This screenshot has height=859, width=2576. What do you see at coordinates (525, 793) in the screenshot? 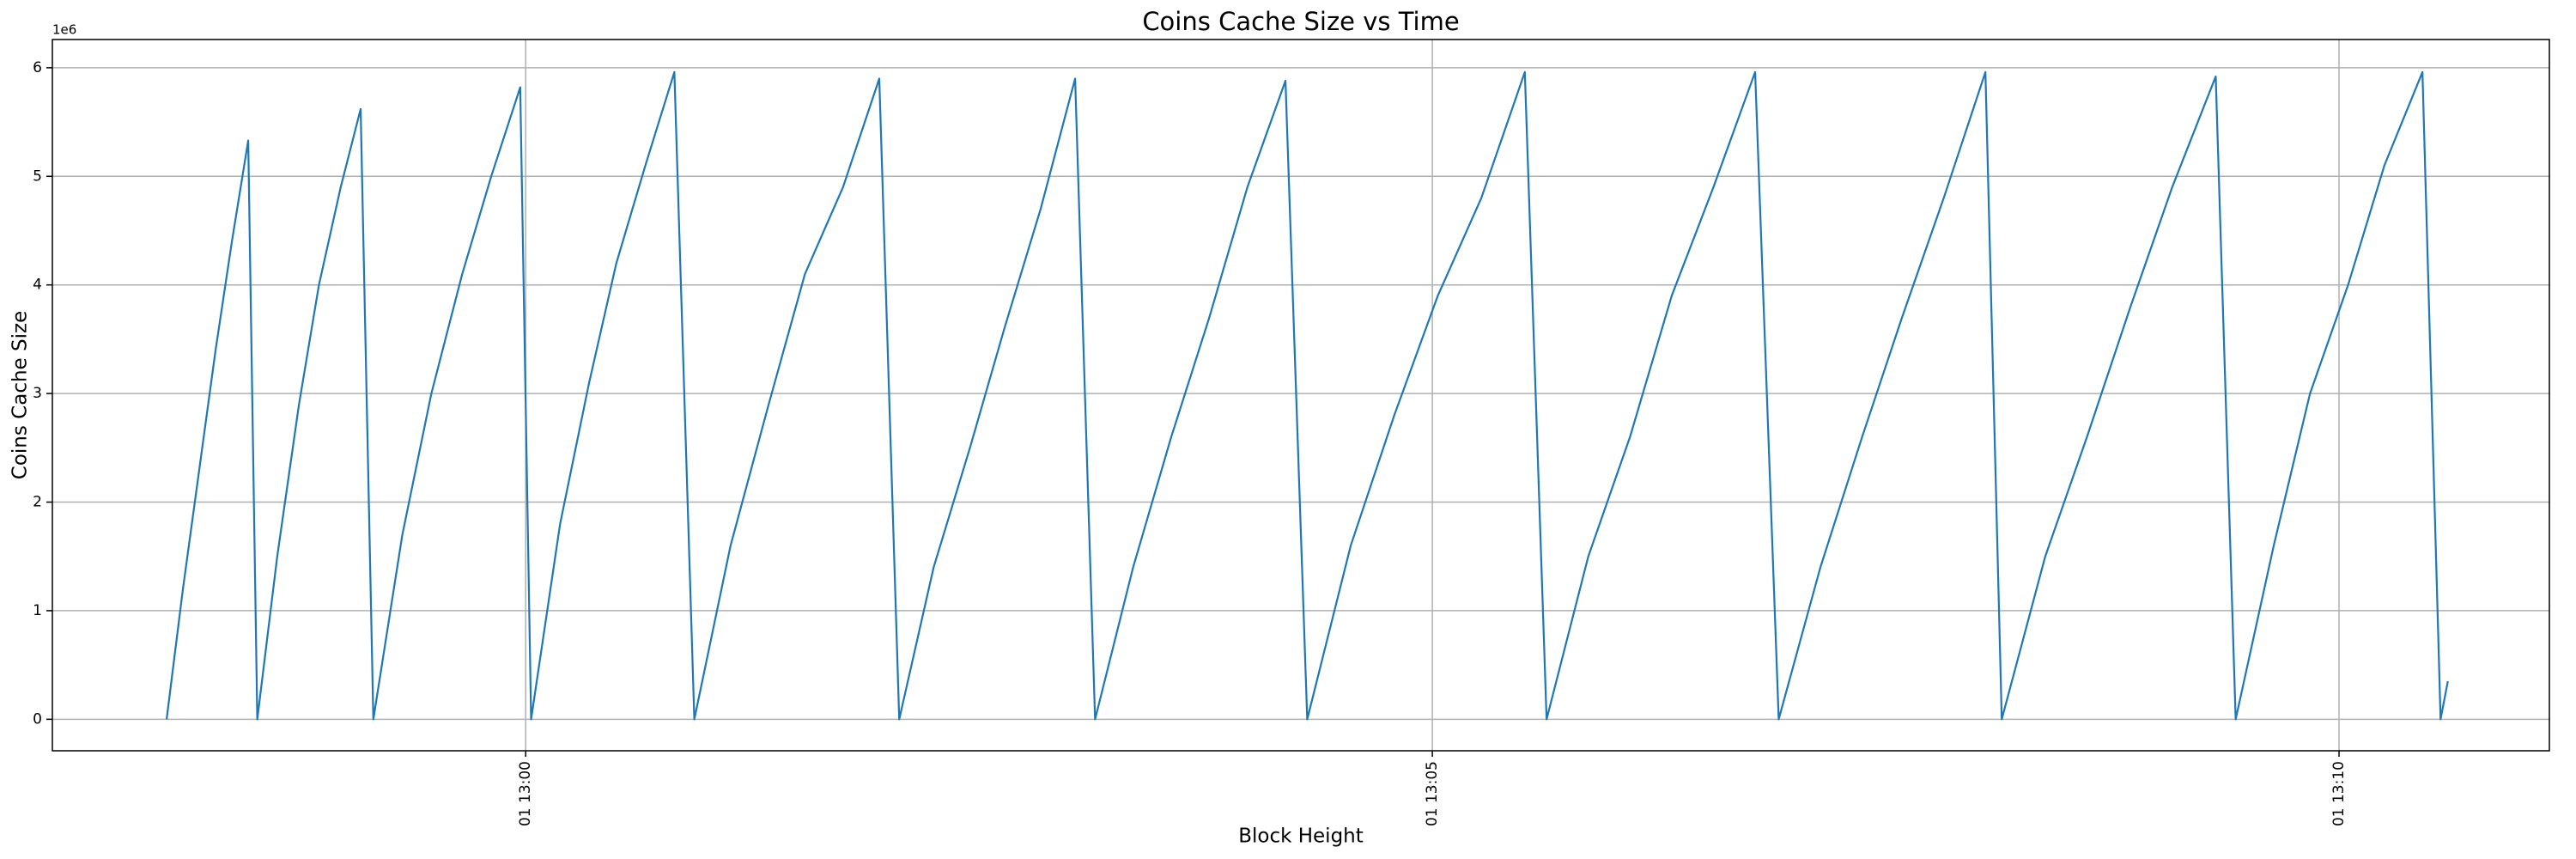
I see `x-tick-label: 01 13:00` at bounding box center [525, 793].